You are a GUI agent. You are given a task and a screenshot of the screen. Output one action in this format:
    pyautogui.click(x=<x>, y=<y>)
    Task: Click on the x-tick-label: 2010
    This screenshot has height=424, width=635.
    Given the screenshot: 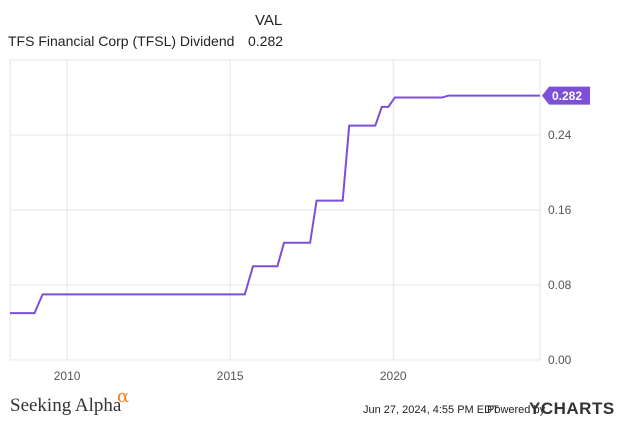 What is the action you would take?
    pyautogui.click(x=67, y=376)
    